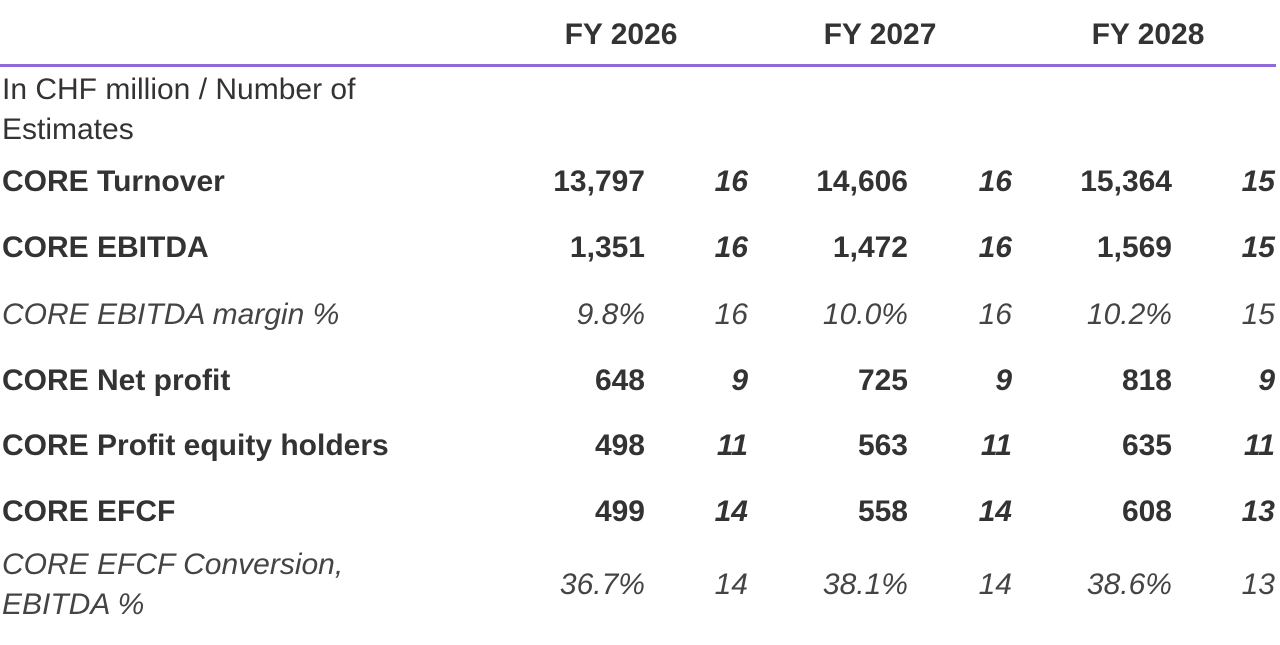 The height and width of the screenshot is (645, 1280). What do you see at coordinates (1146, 511) in the screenshot?
I see `estimate-value: 608` at bounding box center [1146, 511].